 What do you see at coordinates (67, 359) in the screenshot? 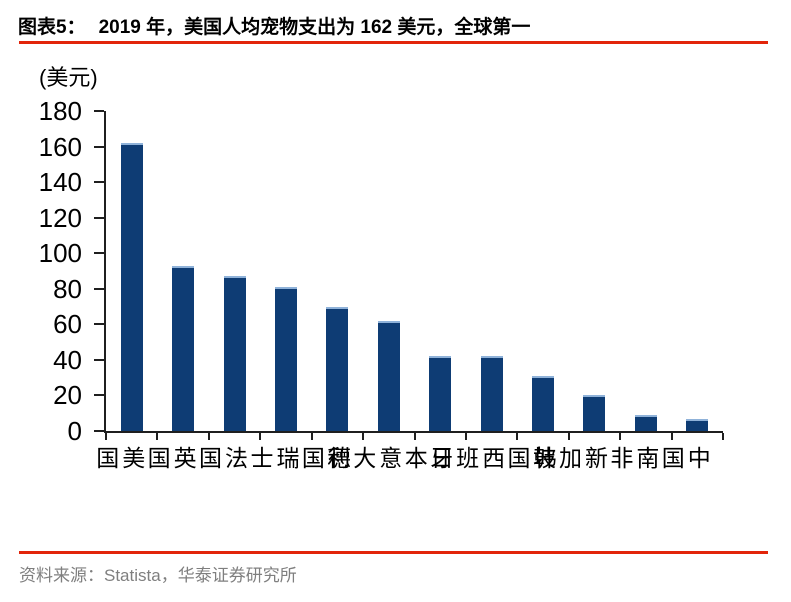
I see `y-axis-tick-label: 40` at bounding box center [67, 359].